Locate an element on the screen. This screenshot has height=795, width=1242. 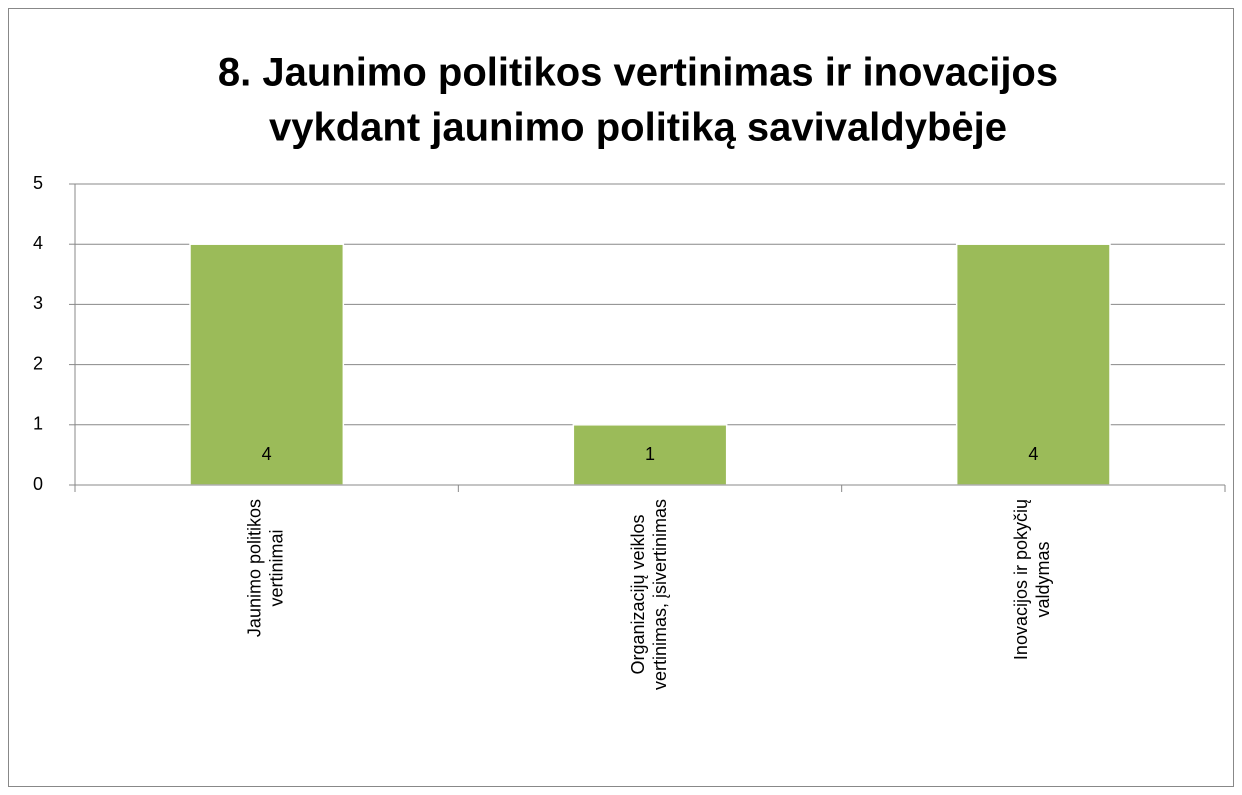
y-tick-label: 0 is located at coordinates (38, 484).